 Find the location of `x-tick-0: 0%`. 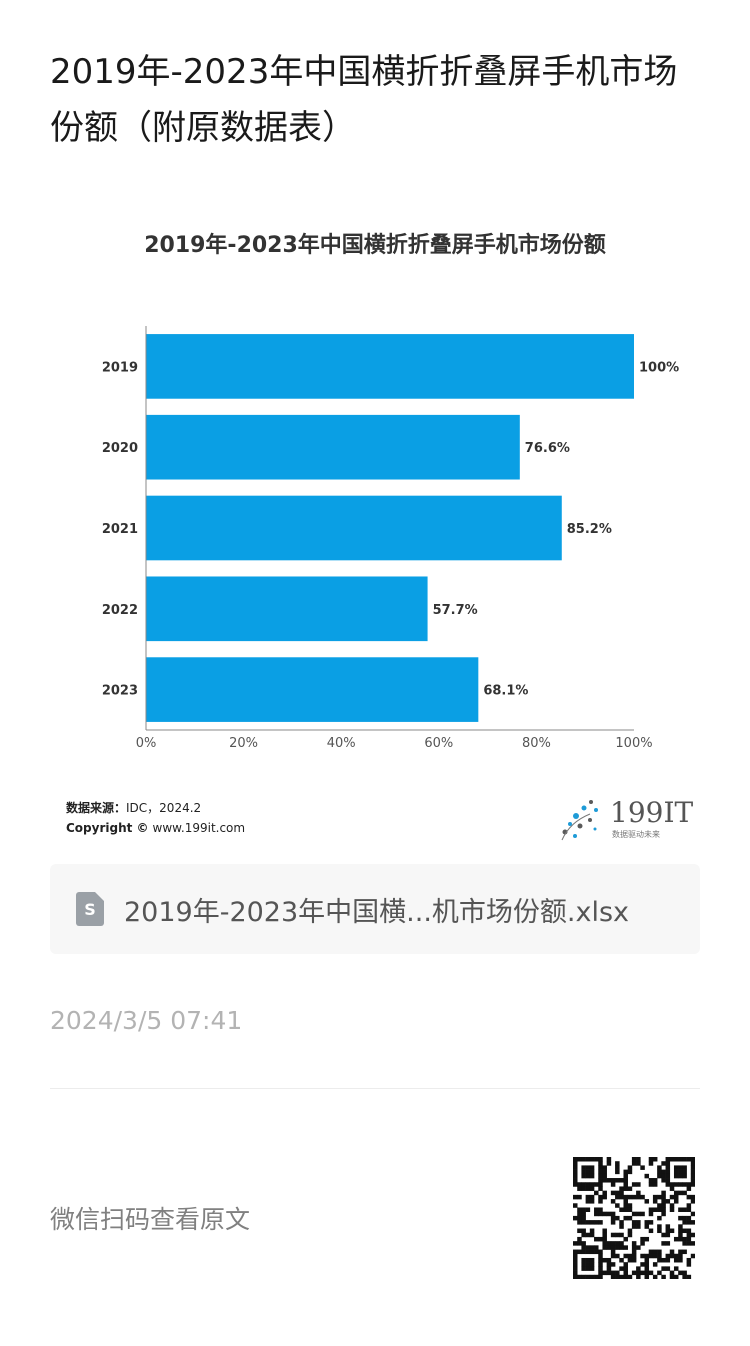

x-tick-0: 0% is located at coordinates (146, 743).